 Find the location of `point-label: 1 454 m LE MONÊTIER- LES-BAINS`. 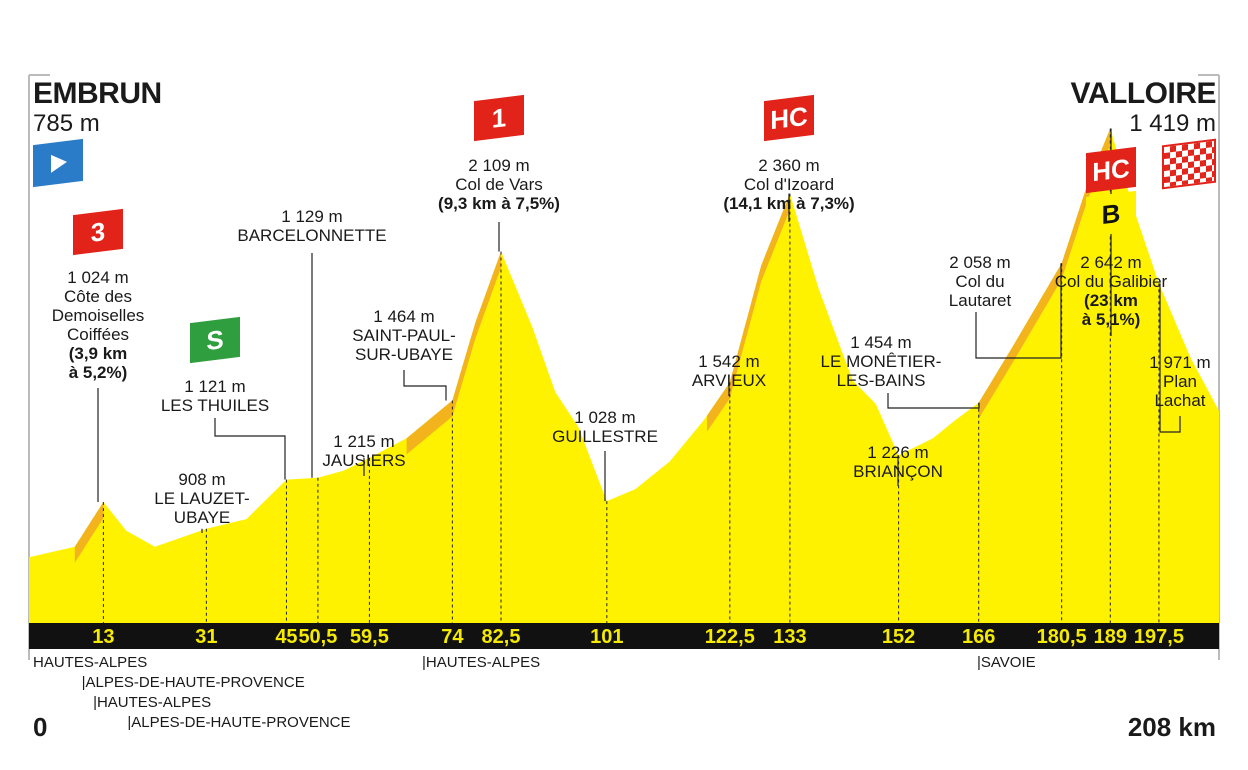

point-label: 1 454 m LE MONÊTIER- LES-BAINS is located at coordinates (881, 361).